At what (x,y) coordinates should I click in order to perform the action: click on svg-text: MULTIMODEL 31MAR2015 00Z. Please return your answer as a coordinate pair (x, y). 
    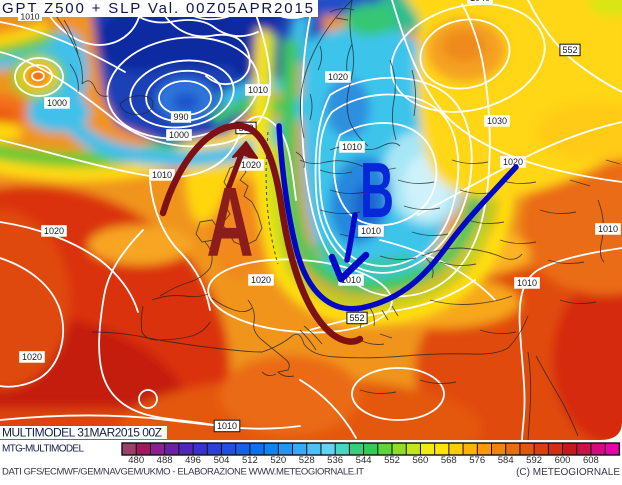
    Looking at the image, I should click on (82, 433).